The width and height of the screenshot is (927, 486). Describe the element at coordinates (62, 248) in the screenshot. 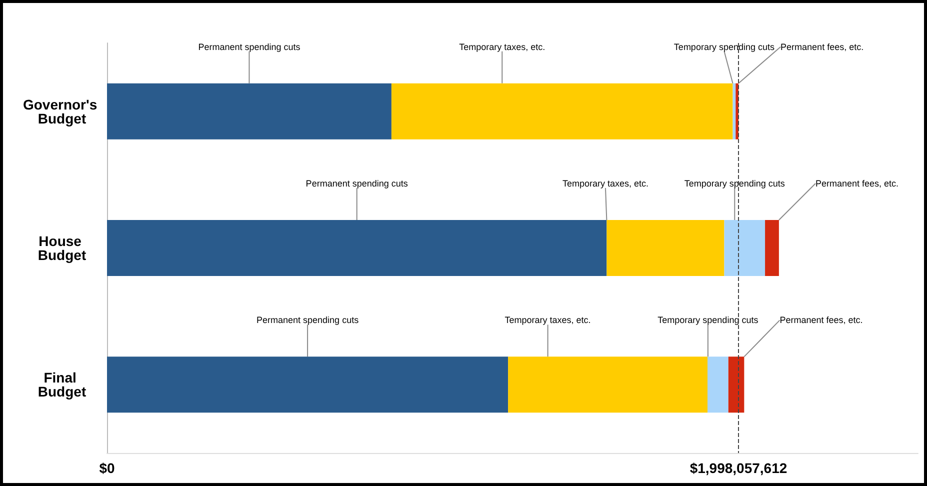

I see `y-tick-label: House Budget` at that location.